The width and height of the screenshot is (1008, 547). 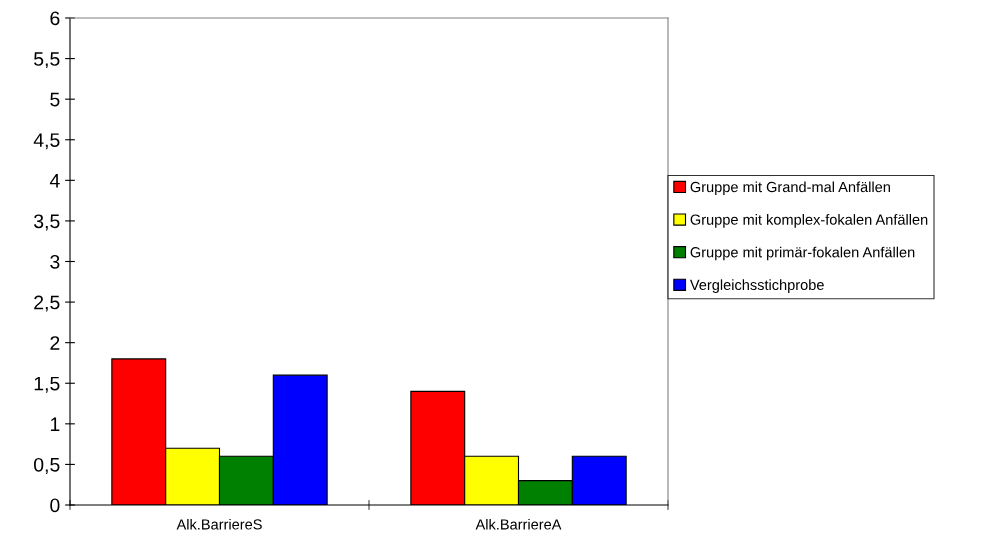 I want to click on y-tick-label: 0, so click(x=55, y=505).